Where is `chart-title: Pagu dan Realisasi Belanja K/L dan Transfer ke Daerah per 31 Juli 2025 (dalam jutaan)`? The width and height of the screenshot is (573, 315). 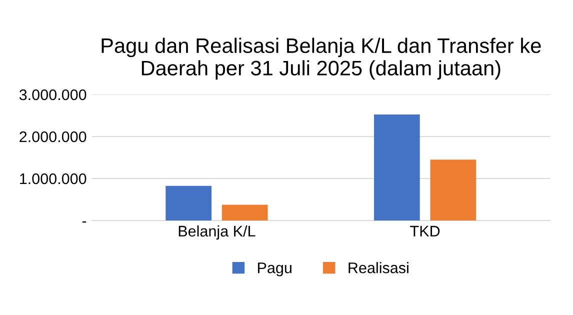 chart-title: Pagu dan Realisasi Belanja K/L dan Transfer ke Daerah per 31 Juli 2025 (dalam jutaan) is located at coordinates (321, 59).